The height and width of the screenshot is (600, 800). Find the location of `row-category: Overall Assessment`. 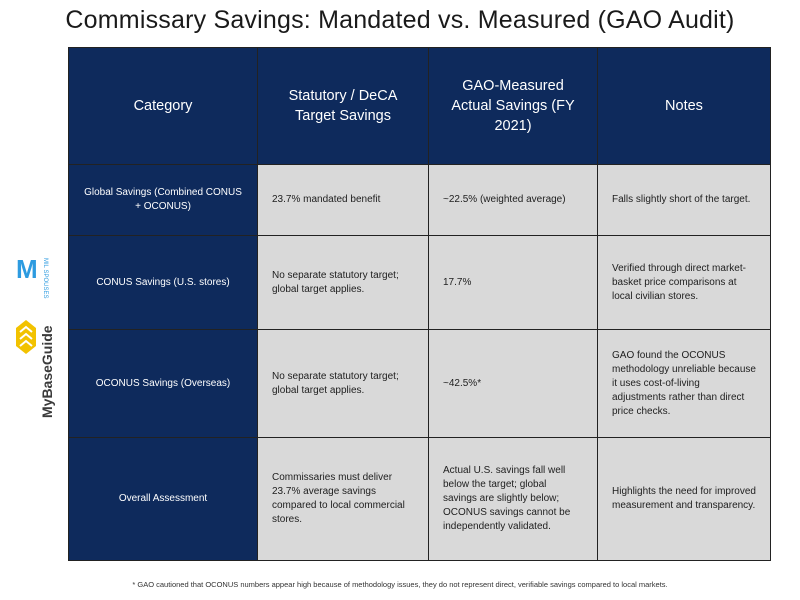

row-category: Overall Assessment is located at coordinates (163, 499).